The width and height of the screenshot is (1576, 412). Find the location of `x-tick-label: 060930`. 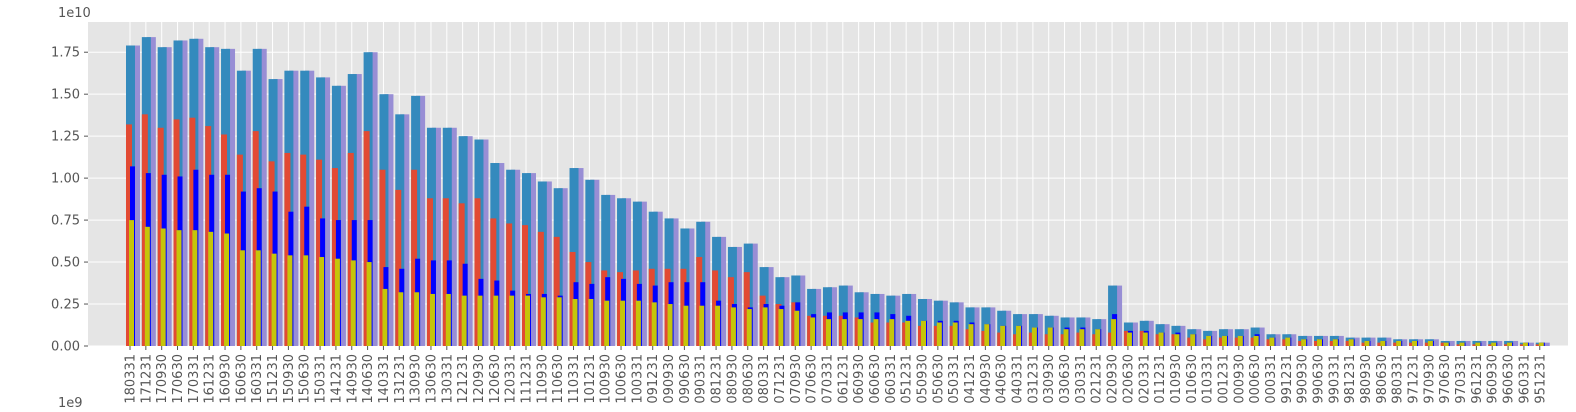

x-tick-label: 060930 is located at coordinates (859, 379).